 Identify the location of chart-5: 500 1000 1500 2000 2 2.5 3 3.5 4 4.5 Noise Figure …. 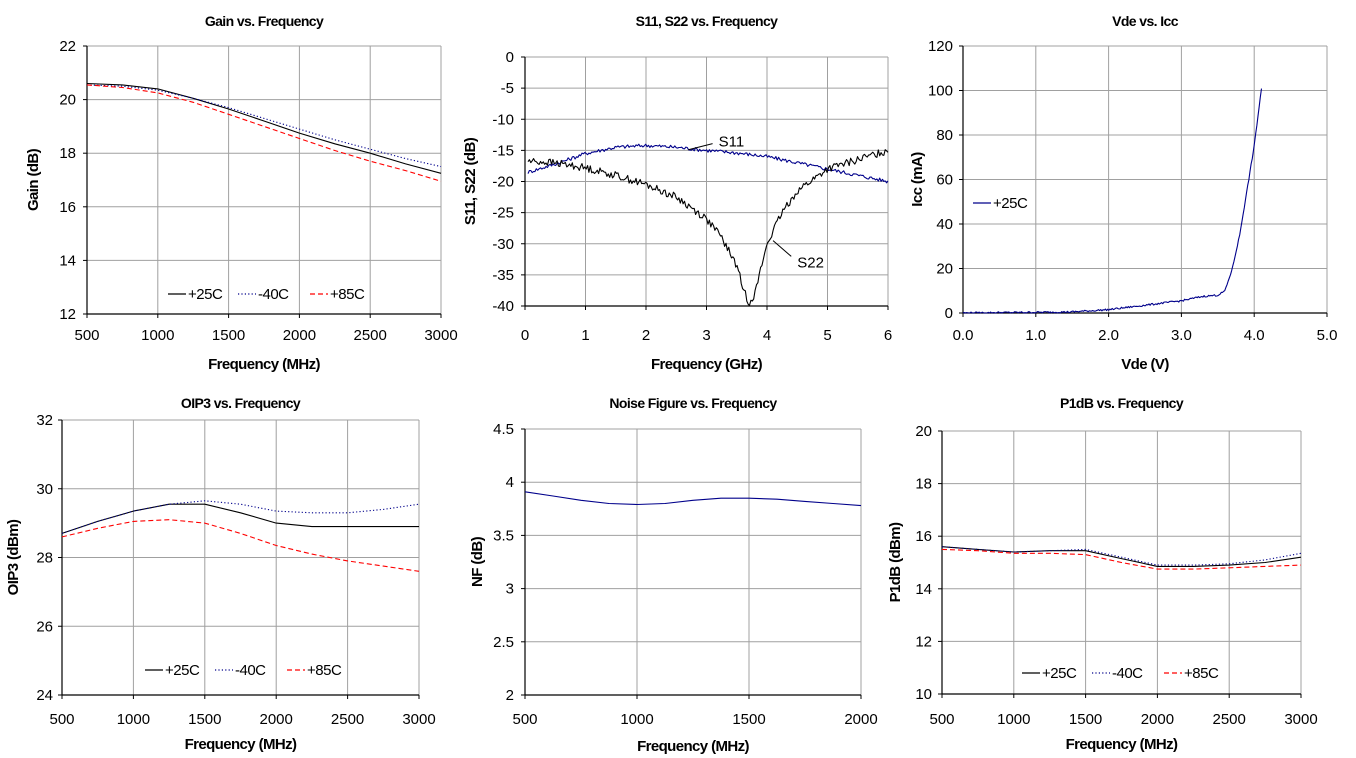
(673, 575).